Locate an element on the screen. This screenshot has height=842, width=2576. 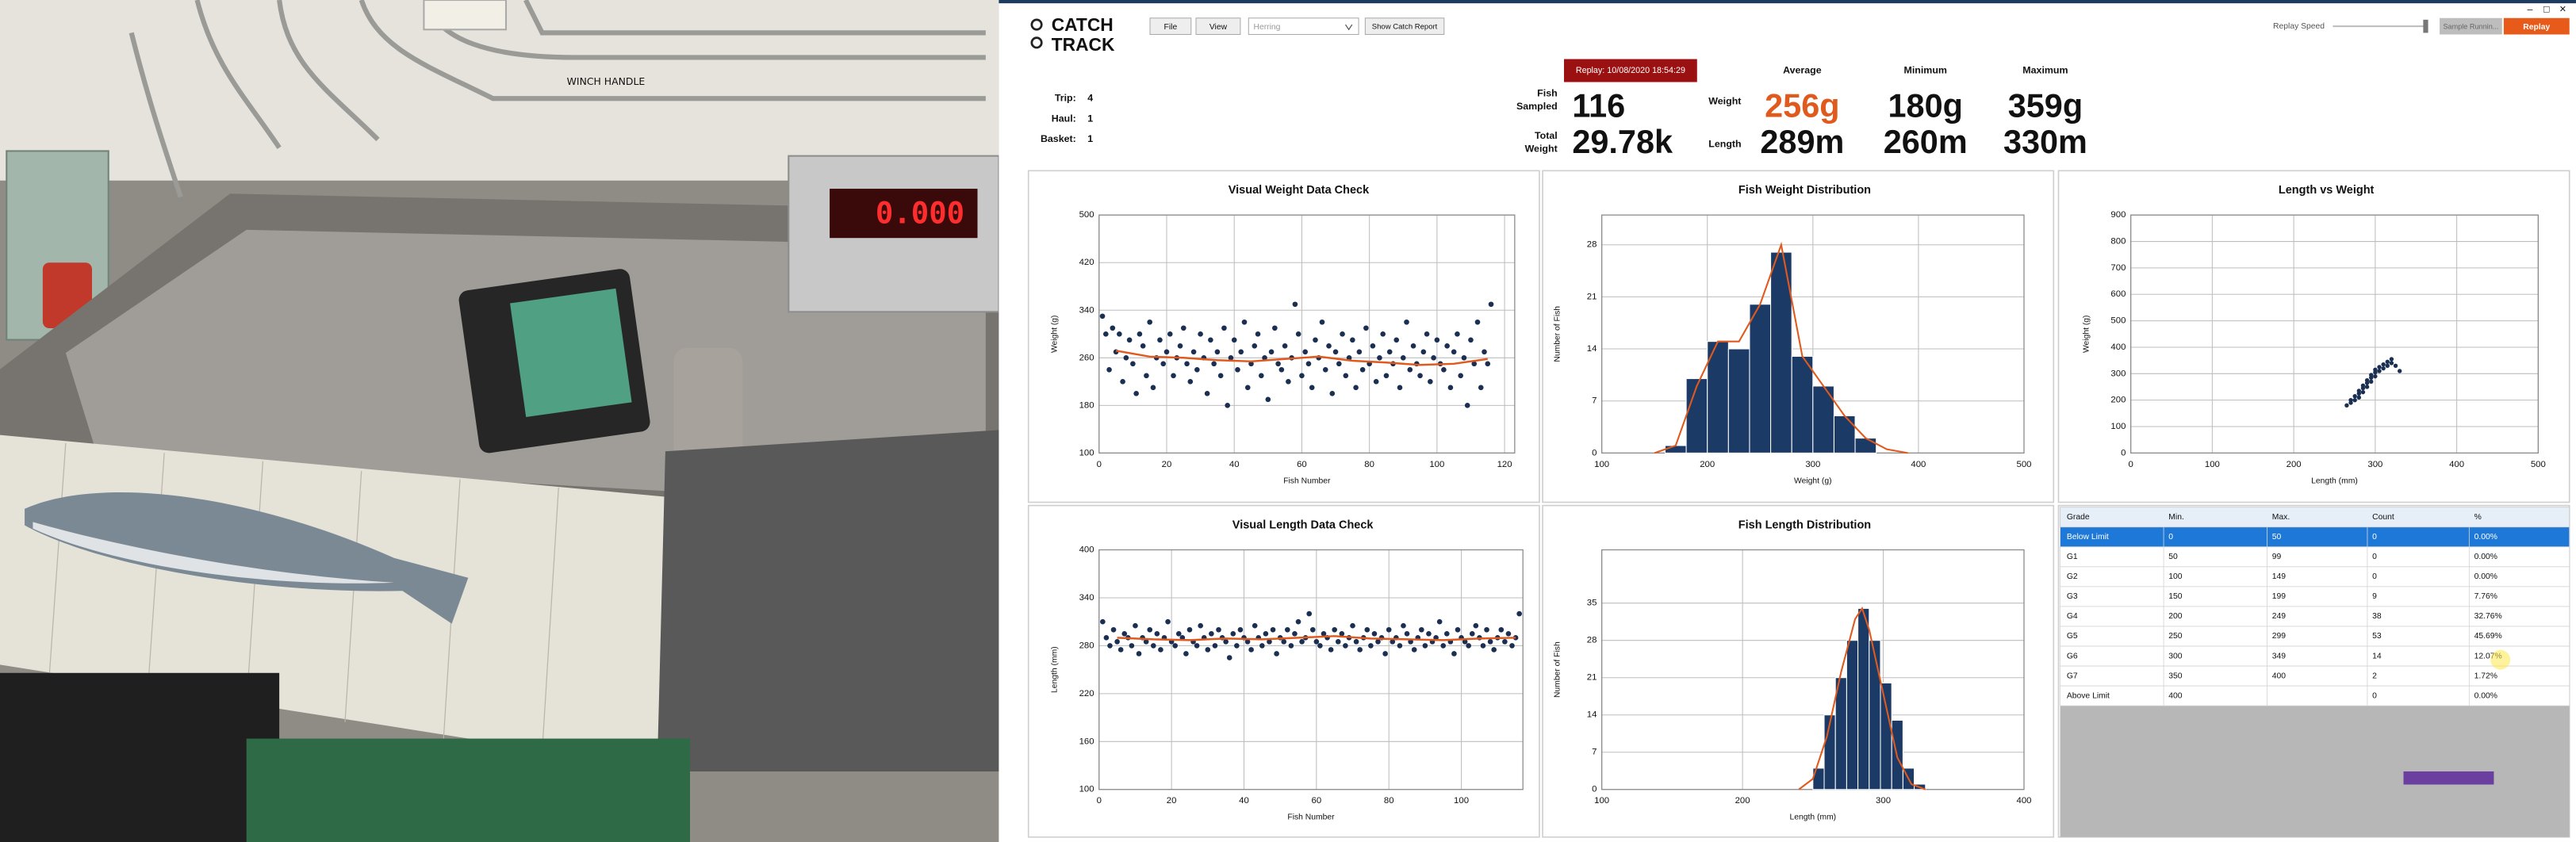
x-tick-label: 60 is located at coordinates (1302, 464).